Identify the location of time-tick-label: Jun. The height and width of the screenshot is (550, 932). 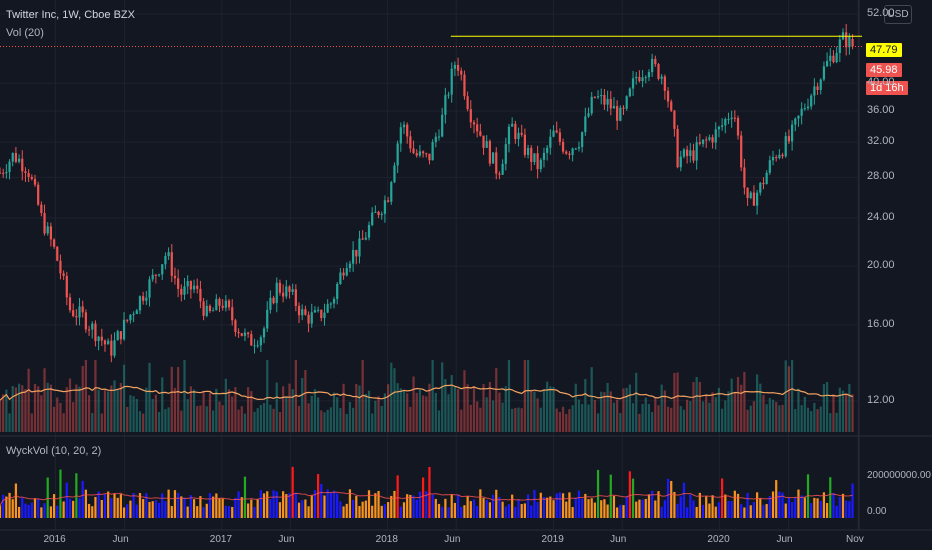
(618, 539).